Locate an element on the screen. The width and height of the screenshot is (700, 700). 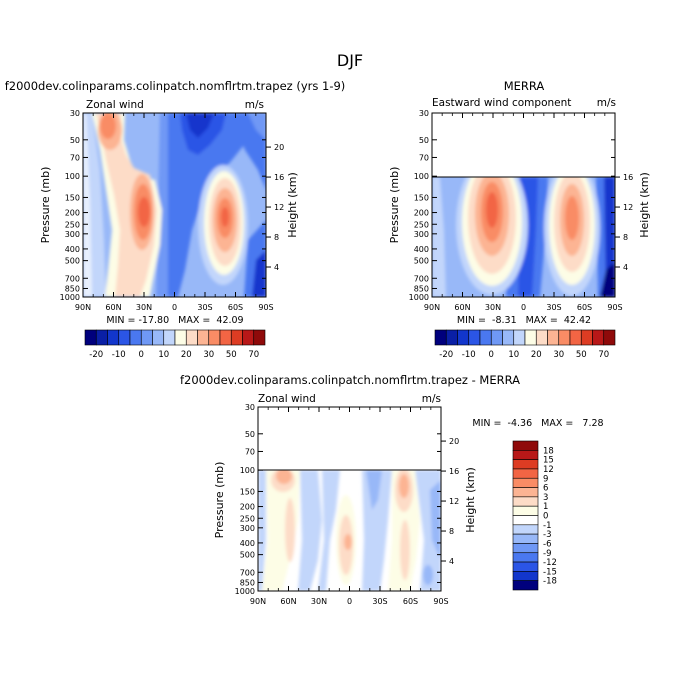
obs-title: MERRA is located at coordinates (524, 86).